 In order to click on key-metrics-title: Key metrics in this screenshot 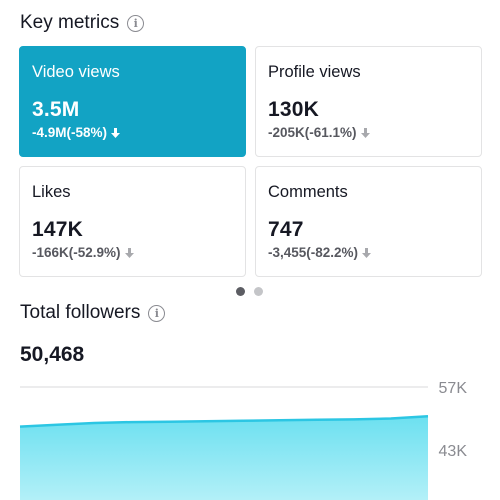, I will do `click(70, 22)`.